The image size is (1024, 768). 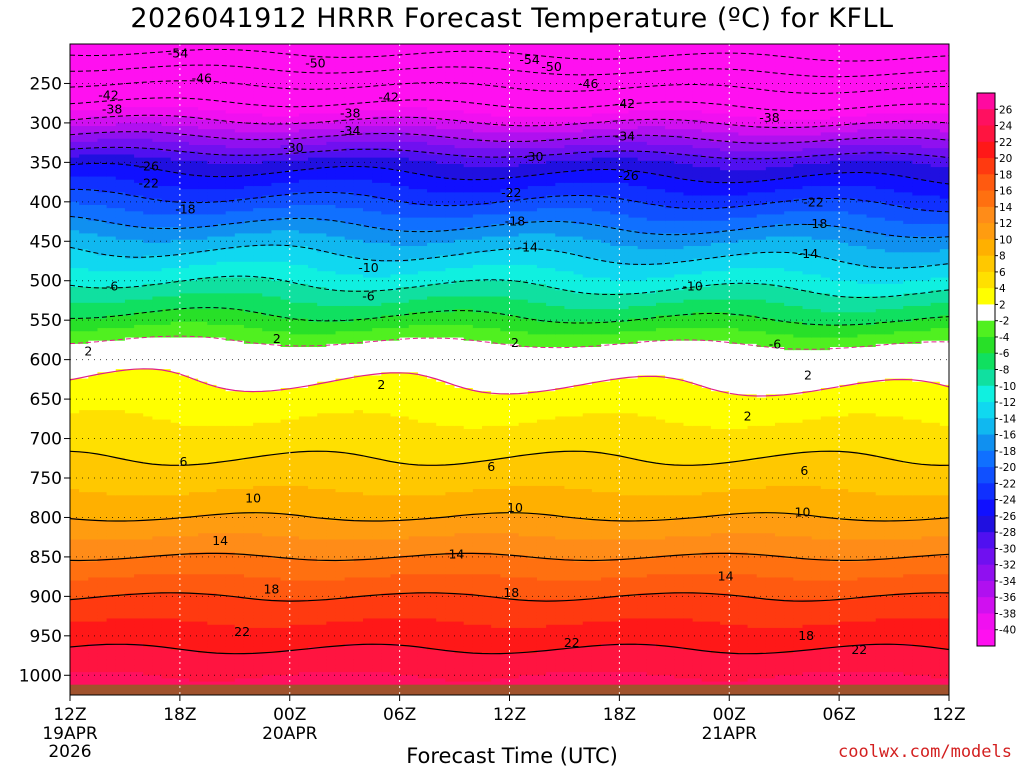 I want to click on contour-label: -26, so click(x=148, y=165).